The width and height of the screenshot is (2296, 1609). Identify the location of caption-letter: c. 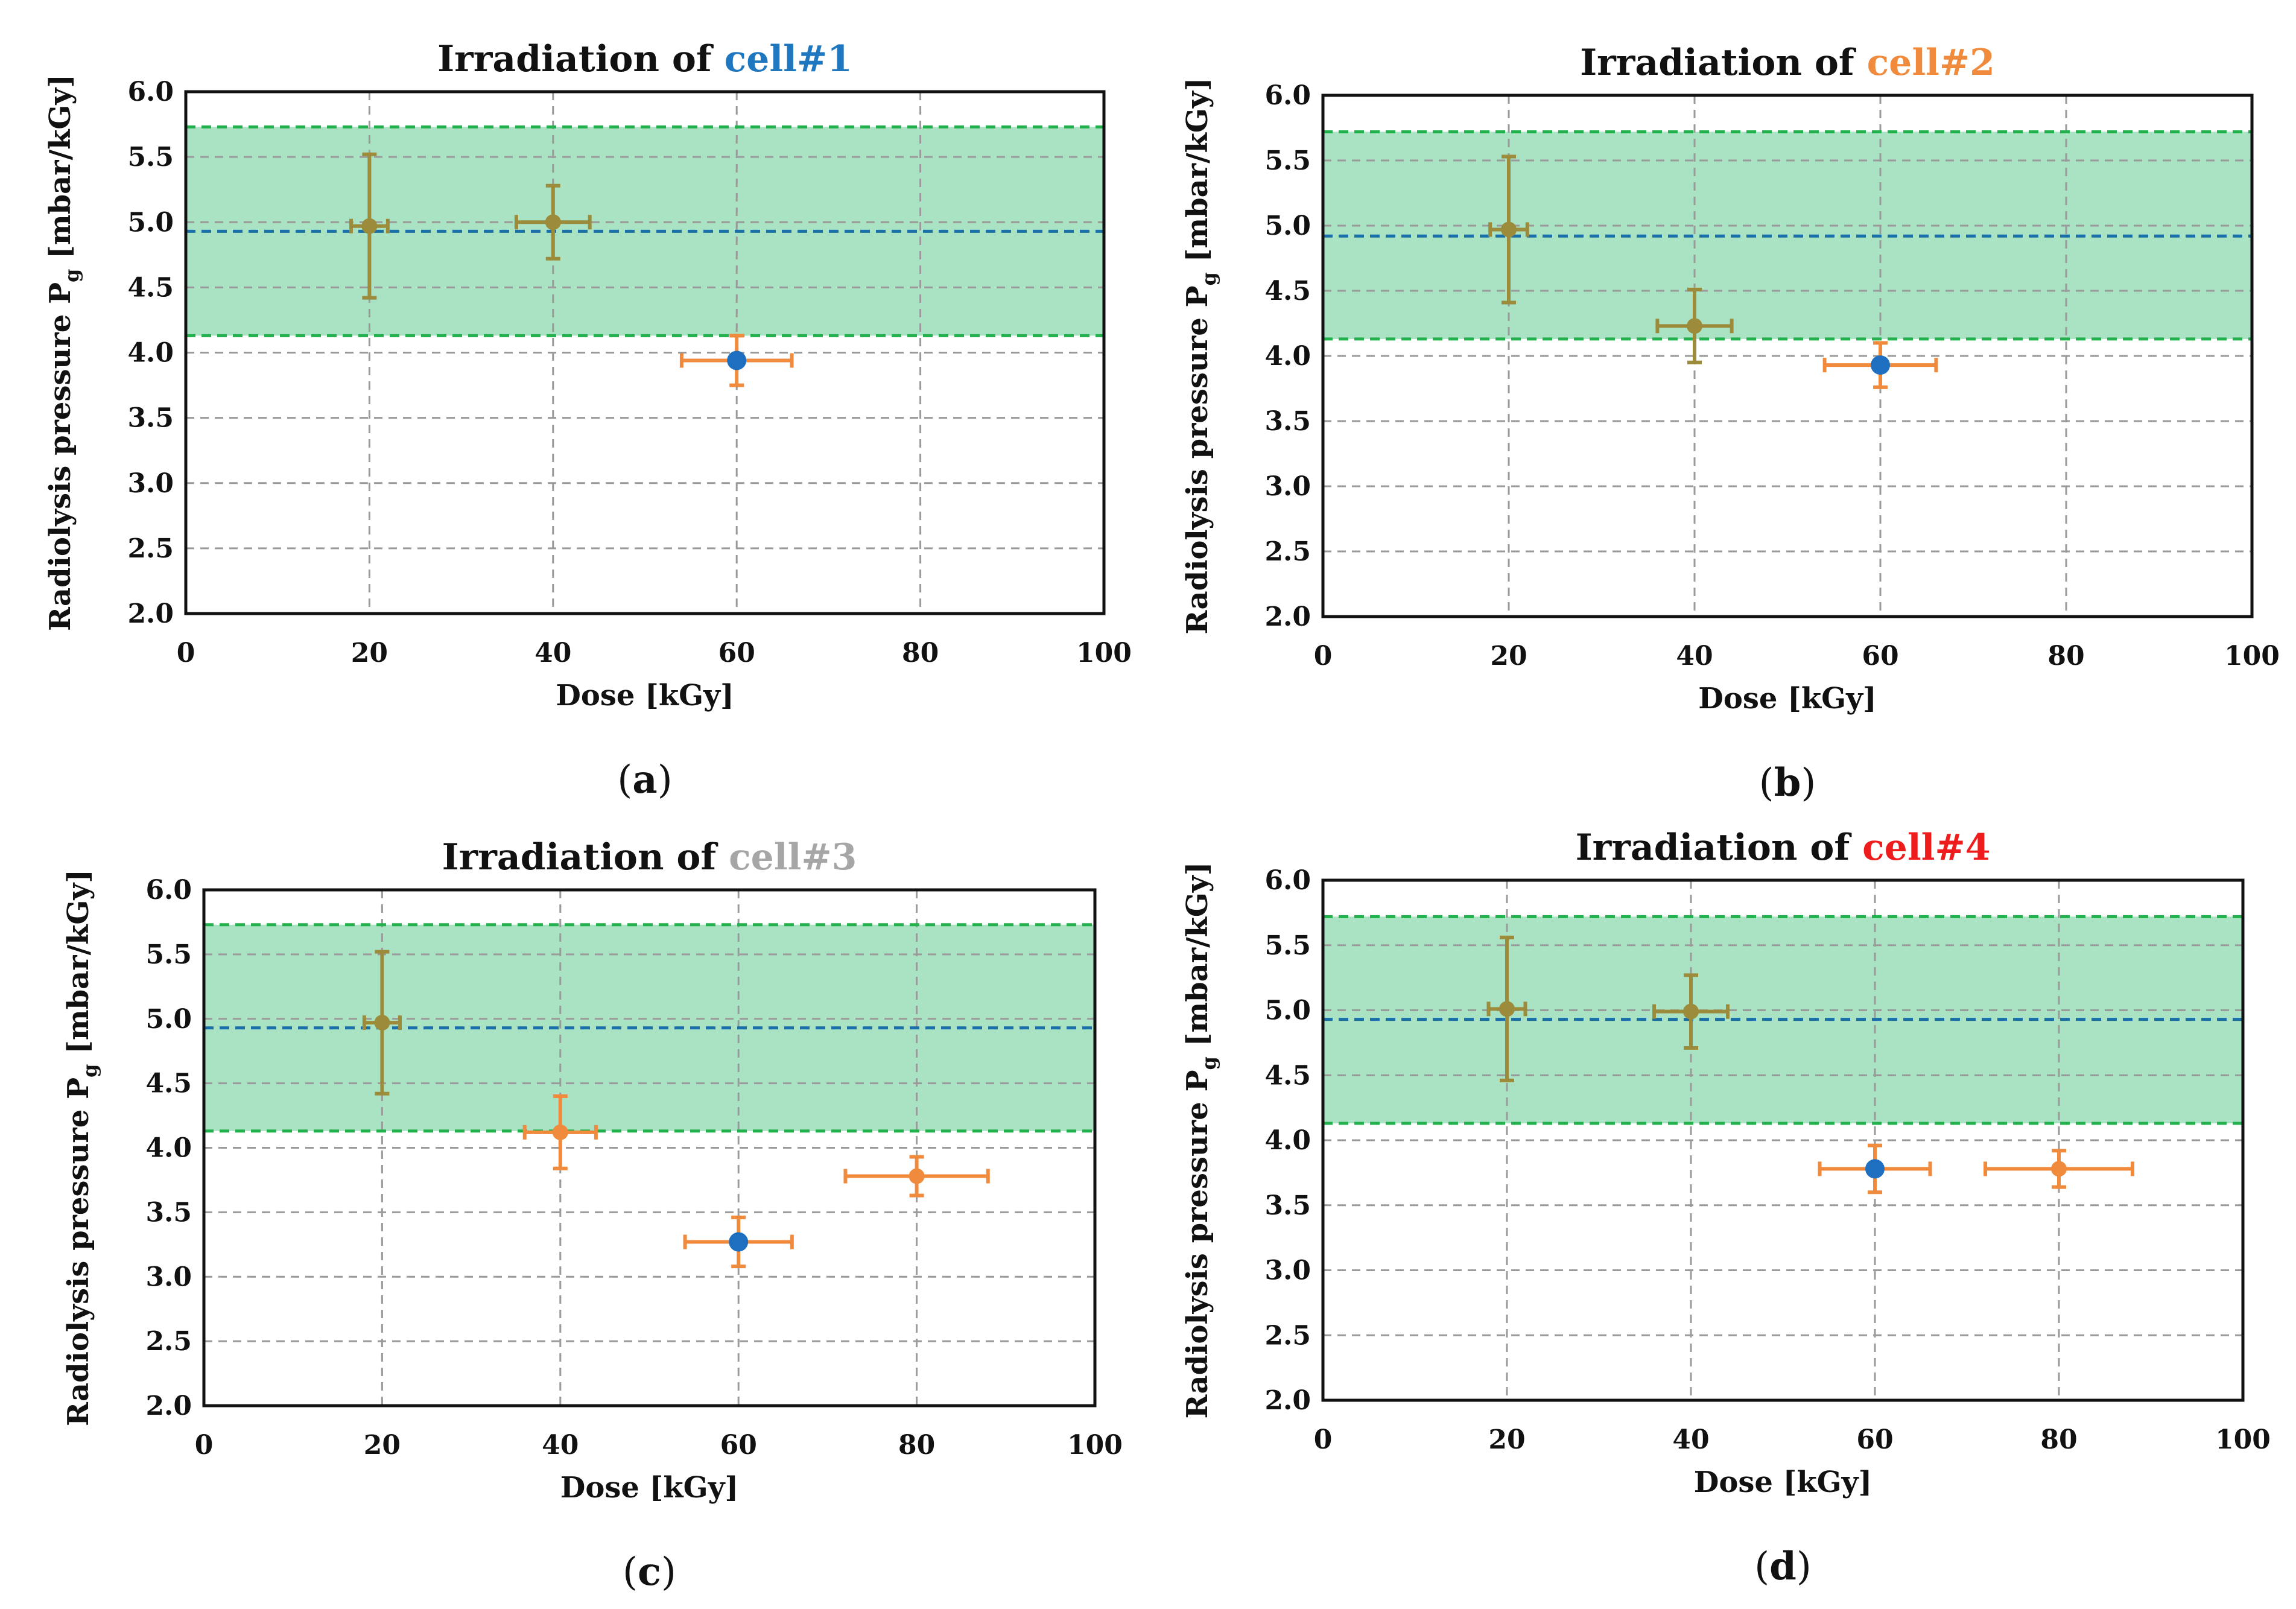
(649, 1572).